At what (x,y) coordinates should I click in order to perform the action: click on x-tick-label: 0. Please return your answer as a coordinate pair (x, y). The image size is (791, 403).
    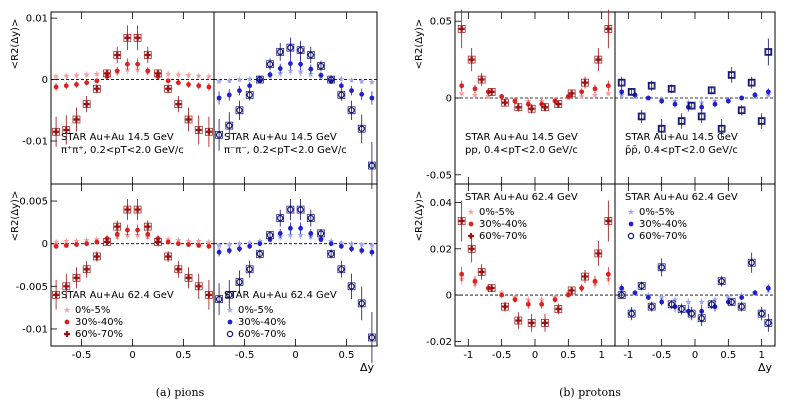
    Looking at the image, I should click on (535, 355).